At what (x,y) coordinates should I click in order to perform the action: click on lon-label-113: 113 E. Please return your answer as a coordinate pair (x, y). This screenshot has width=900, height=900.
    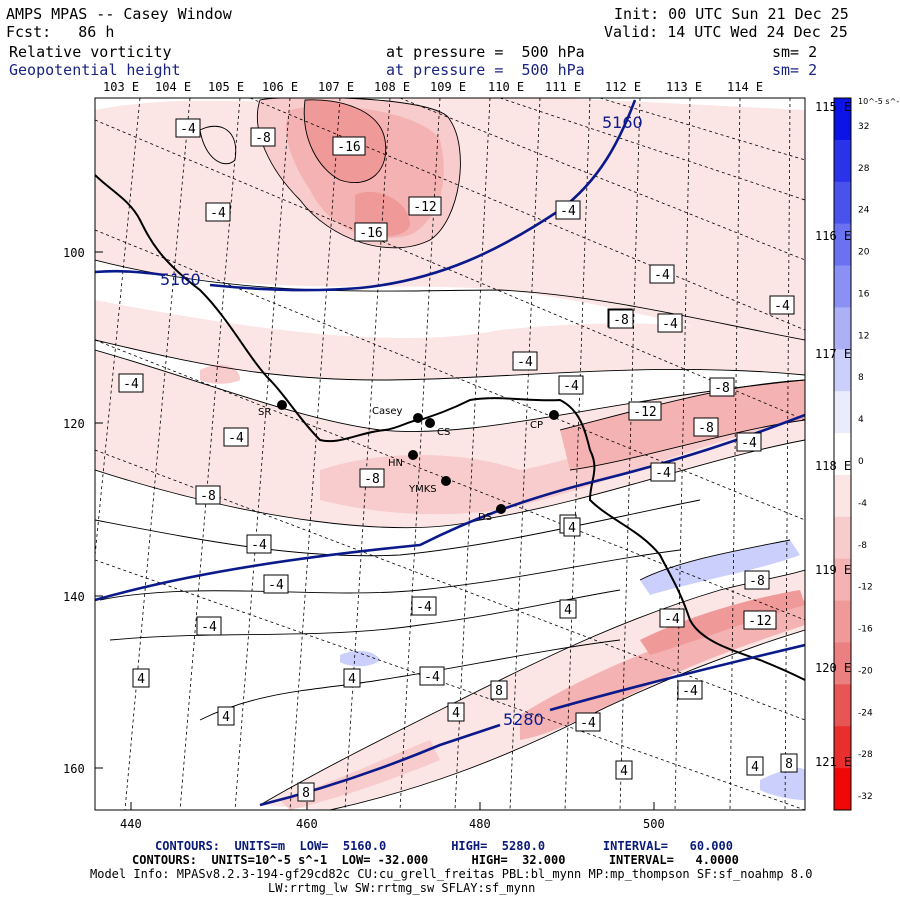
    Looking at the image, I should click on (684, 87).